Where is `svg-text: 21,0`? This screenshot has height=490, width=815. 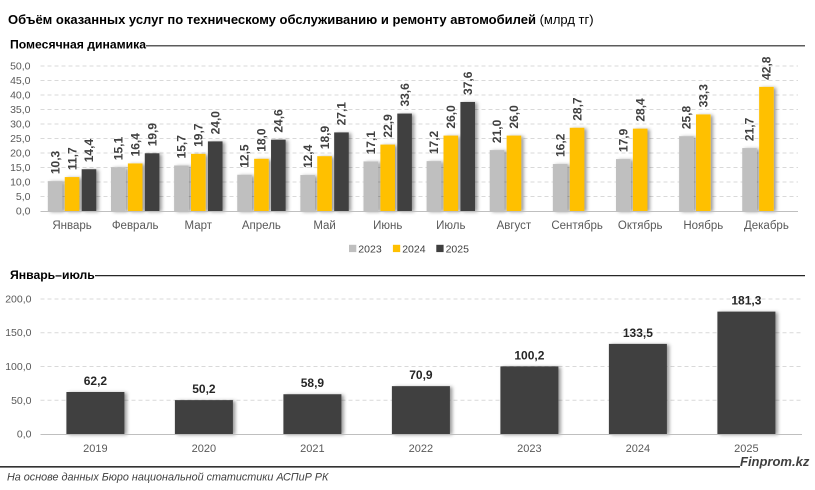
svg-text: 21,0 is located at coordinates (497, 131).